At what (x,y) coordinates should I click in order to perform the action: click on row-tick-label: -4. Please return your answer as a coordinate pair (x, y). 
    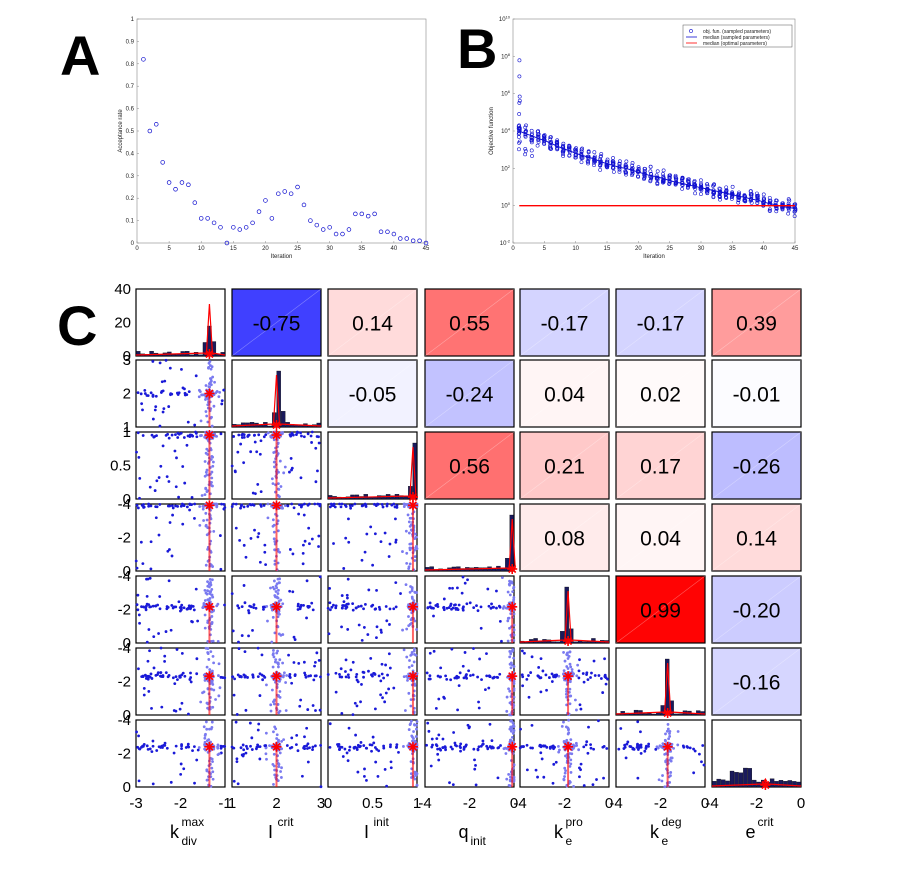
    Looking at the image, I should click on (124, 720).